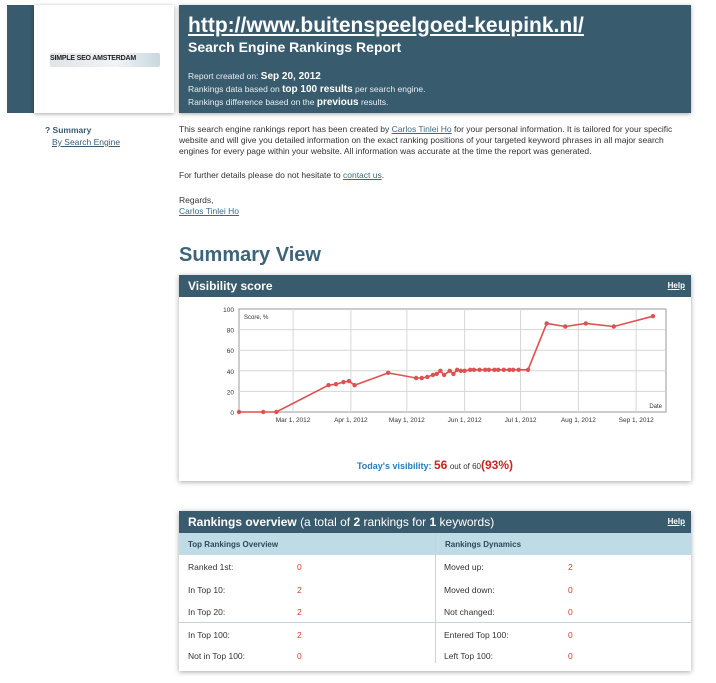  Describe the element at coordinates (465, 420) in the screenshot. I see `chart-xtick-label: Jun 1, 2012` at that location.